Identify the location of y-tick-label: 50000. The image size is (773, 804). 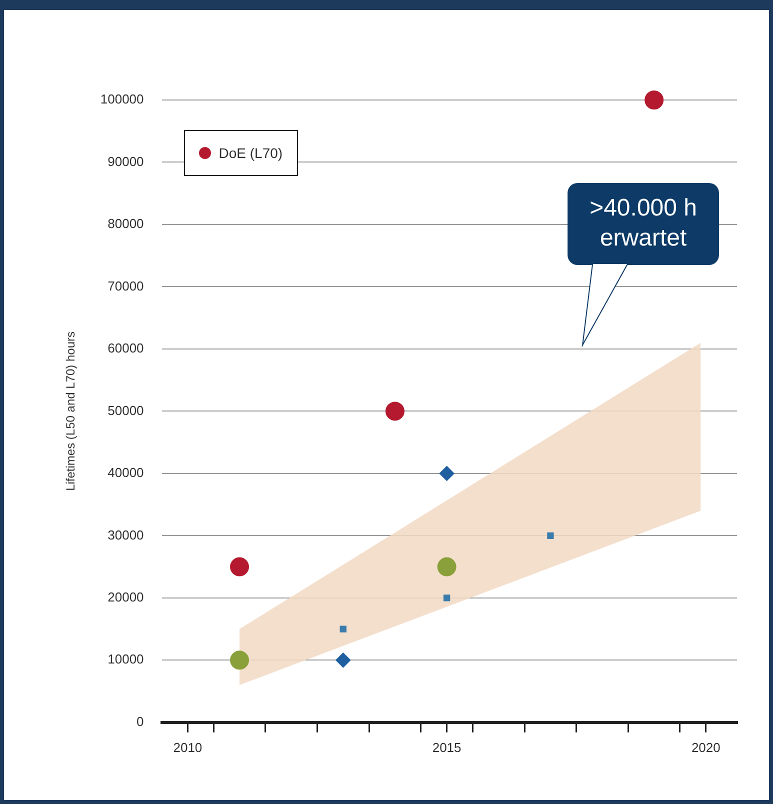
(126, 410).